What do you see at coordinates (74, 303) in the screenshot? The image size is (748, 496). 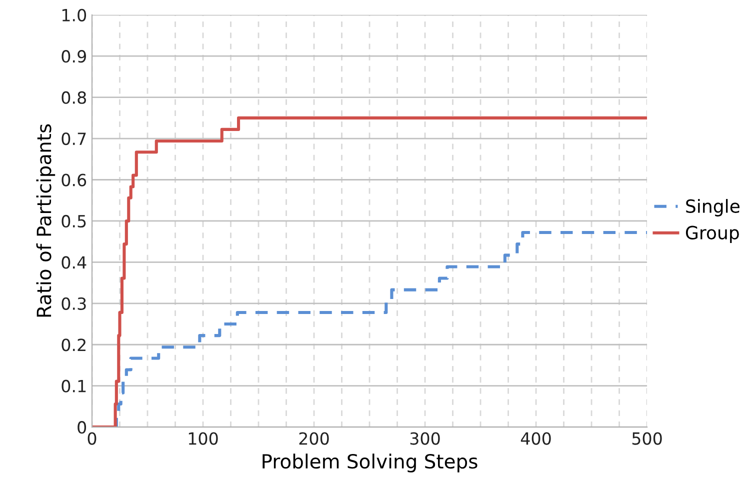 I see `y-tick-label: 0.3` at bounding box center [74, 303].